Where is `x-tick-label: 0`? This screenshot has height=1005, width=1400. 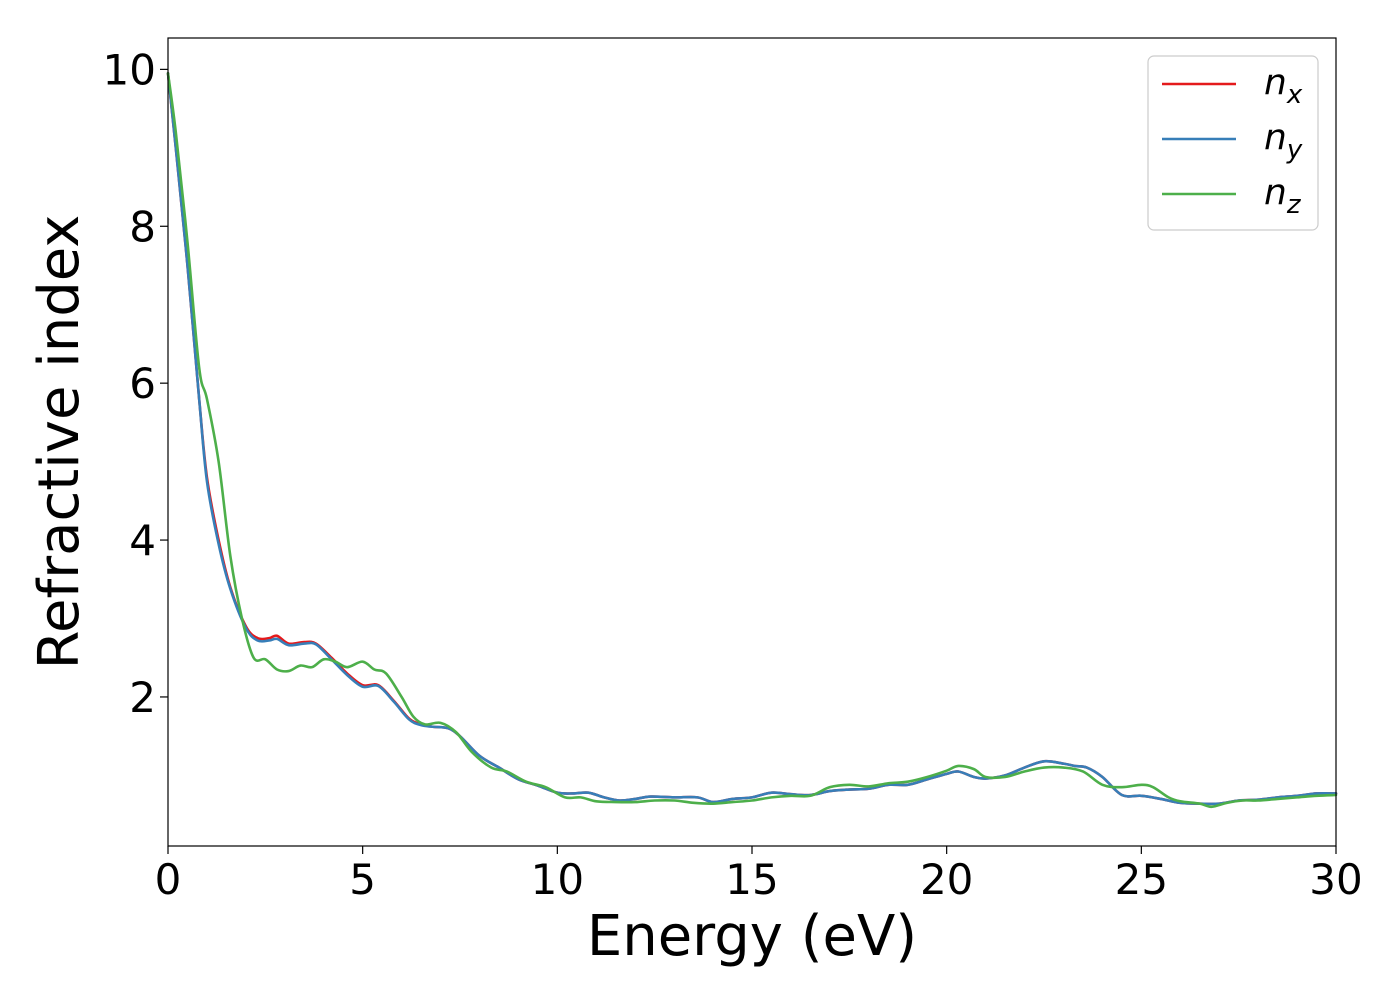 x-tick-label: 0 is located at coordinates (168, 879).